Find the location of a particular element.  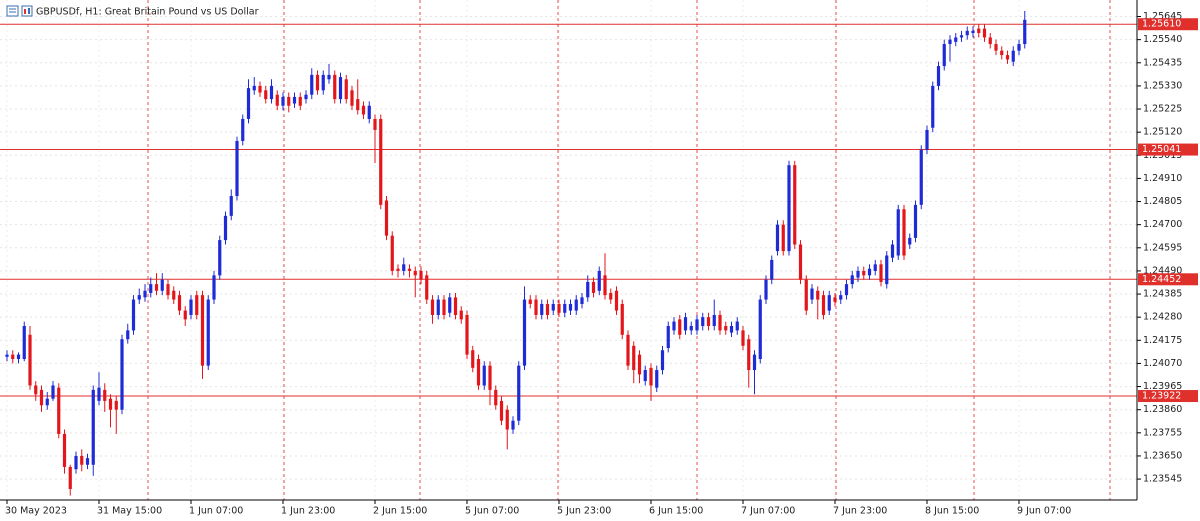

level-label: 1.23922 is located at coordinates (1161, 396).